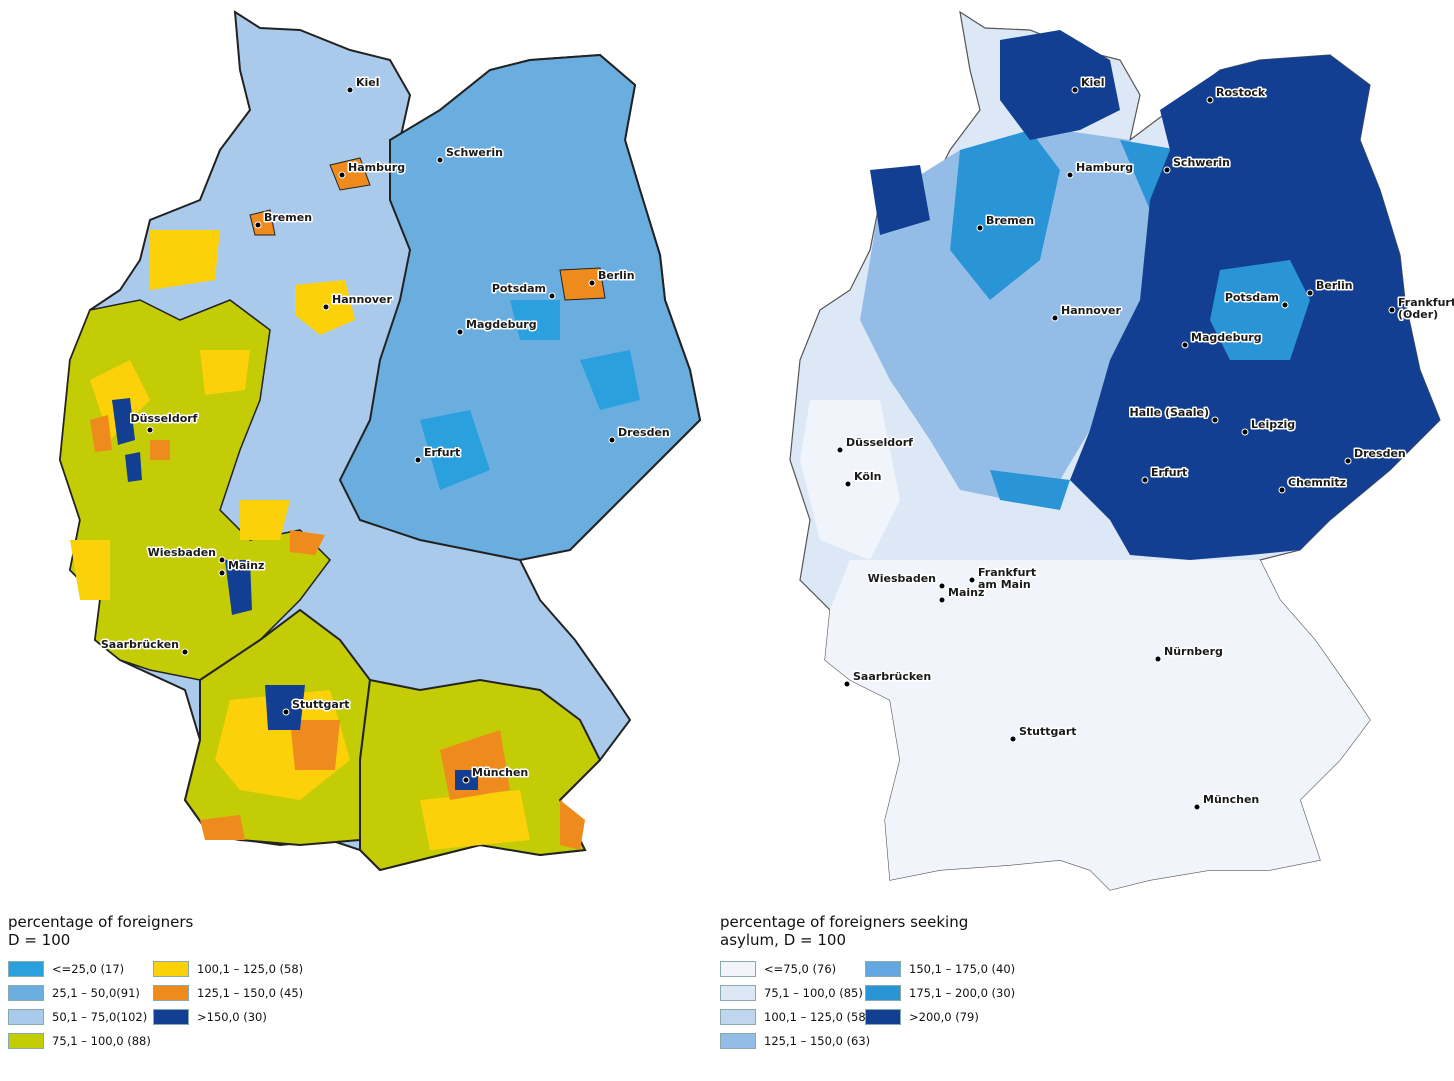 This screenshot has width=1454, height=1081. Describe the element at coordinates (1380, 453) in the screenshot. I see `right-map-city-label: Dresden` at that location.